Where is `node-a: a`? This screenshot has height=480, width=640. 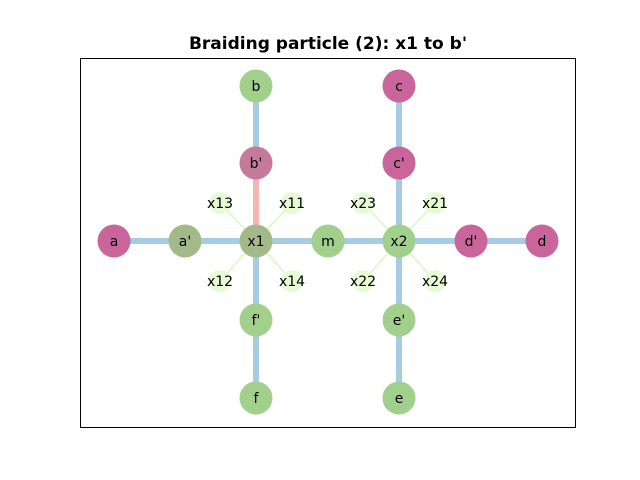
node-a: a is located at coordinates (114, 241).